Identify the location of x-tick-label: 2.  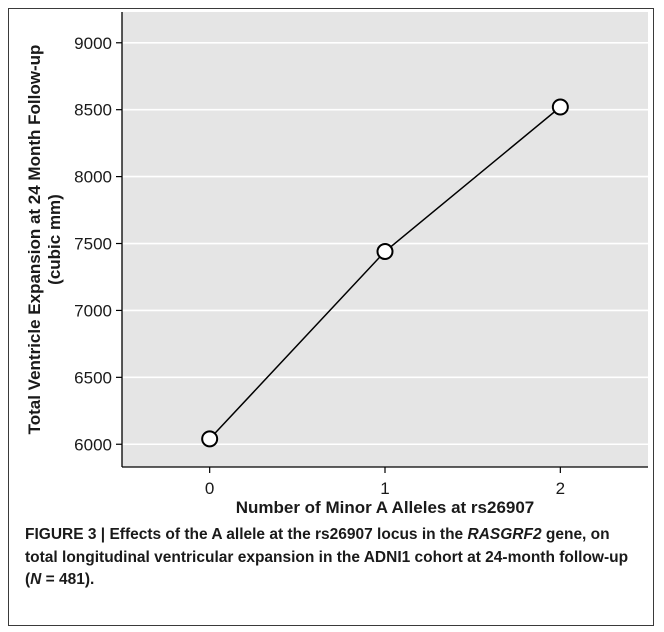
(560, 488).